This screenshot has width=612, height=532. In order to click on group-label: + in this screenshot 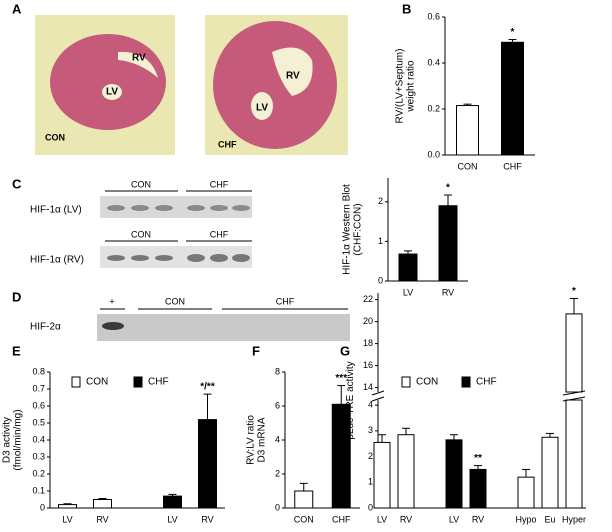, I will do `click(111, 301)`.